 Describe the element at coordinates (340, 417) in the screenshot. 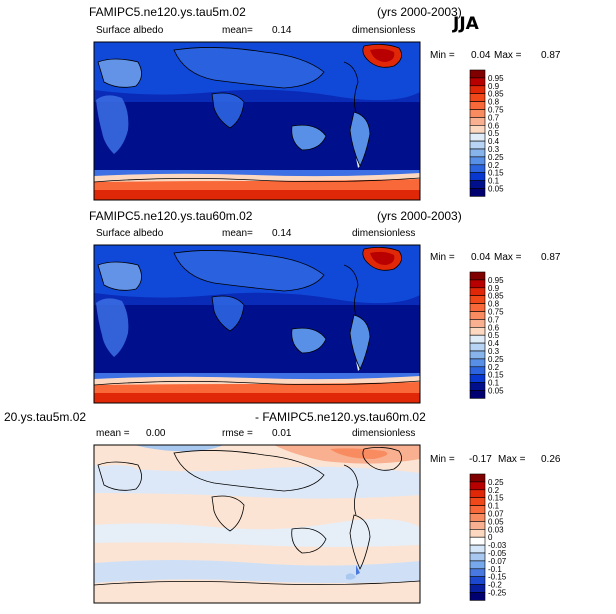

I see `panel3-subtitle-right: - FAMIPC5.ne120.ys.tau60m.02` at that location.